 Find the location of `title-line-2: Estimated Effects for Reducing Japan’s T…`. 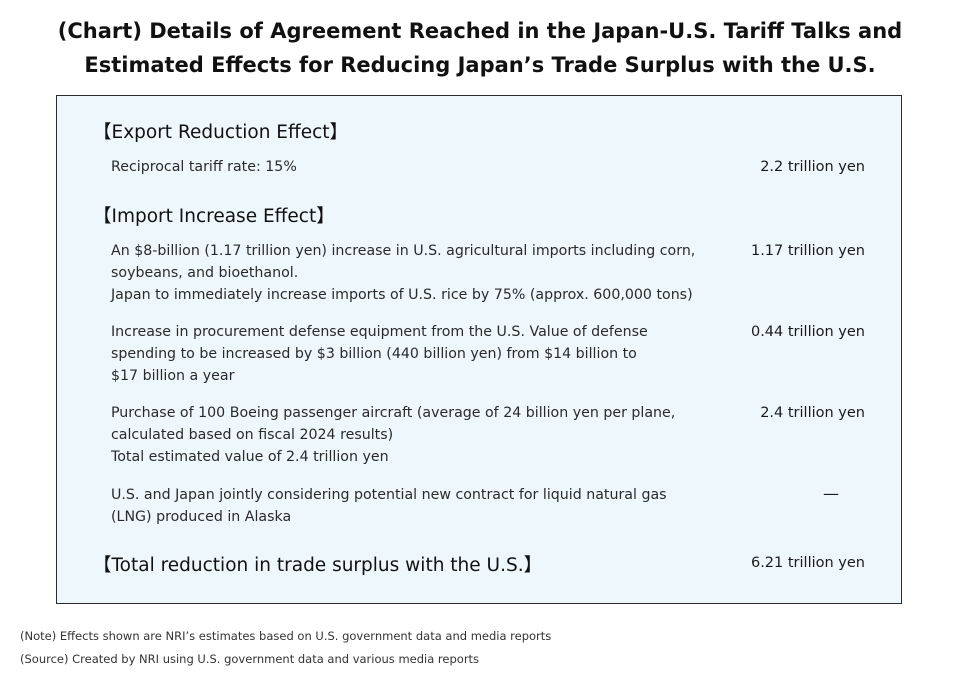

title-line-2: Estimated Effects for Reducing Japan’s T… is located at coordinates (480, 65).